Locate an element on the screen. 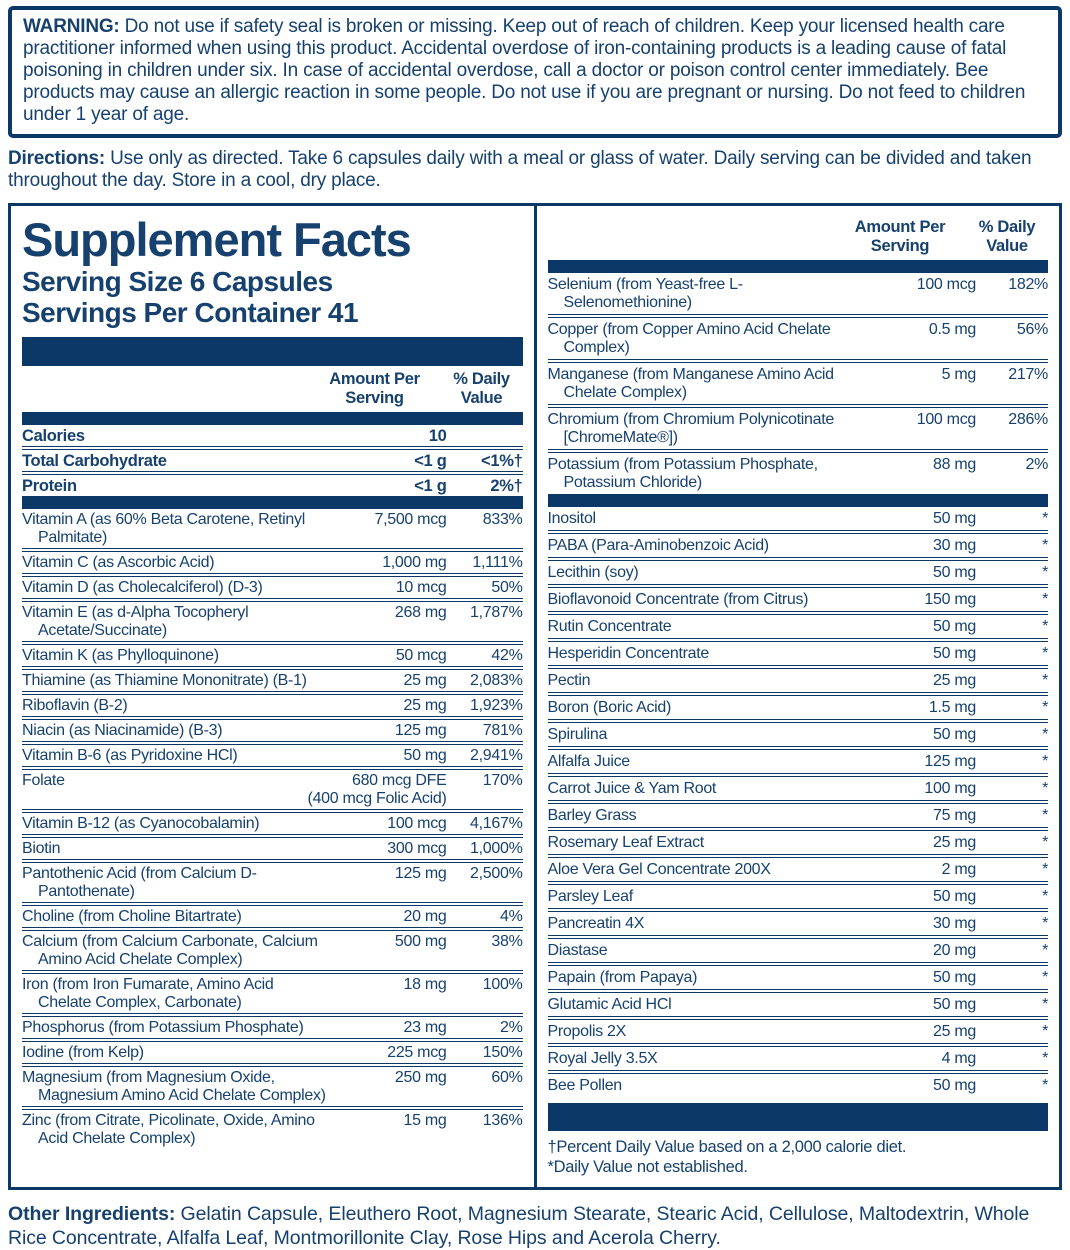 The width and height of the screenshot is (1070, 1250). nutrient-daily-value: 2,500% is located at coordinates (496, 873).